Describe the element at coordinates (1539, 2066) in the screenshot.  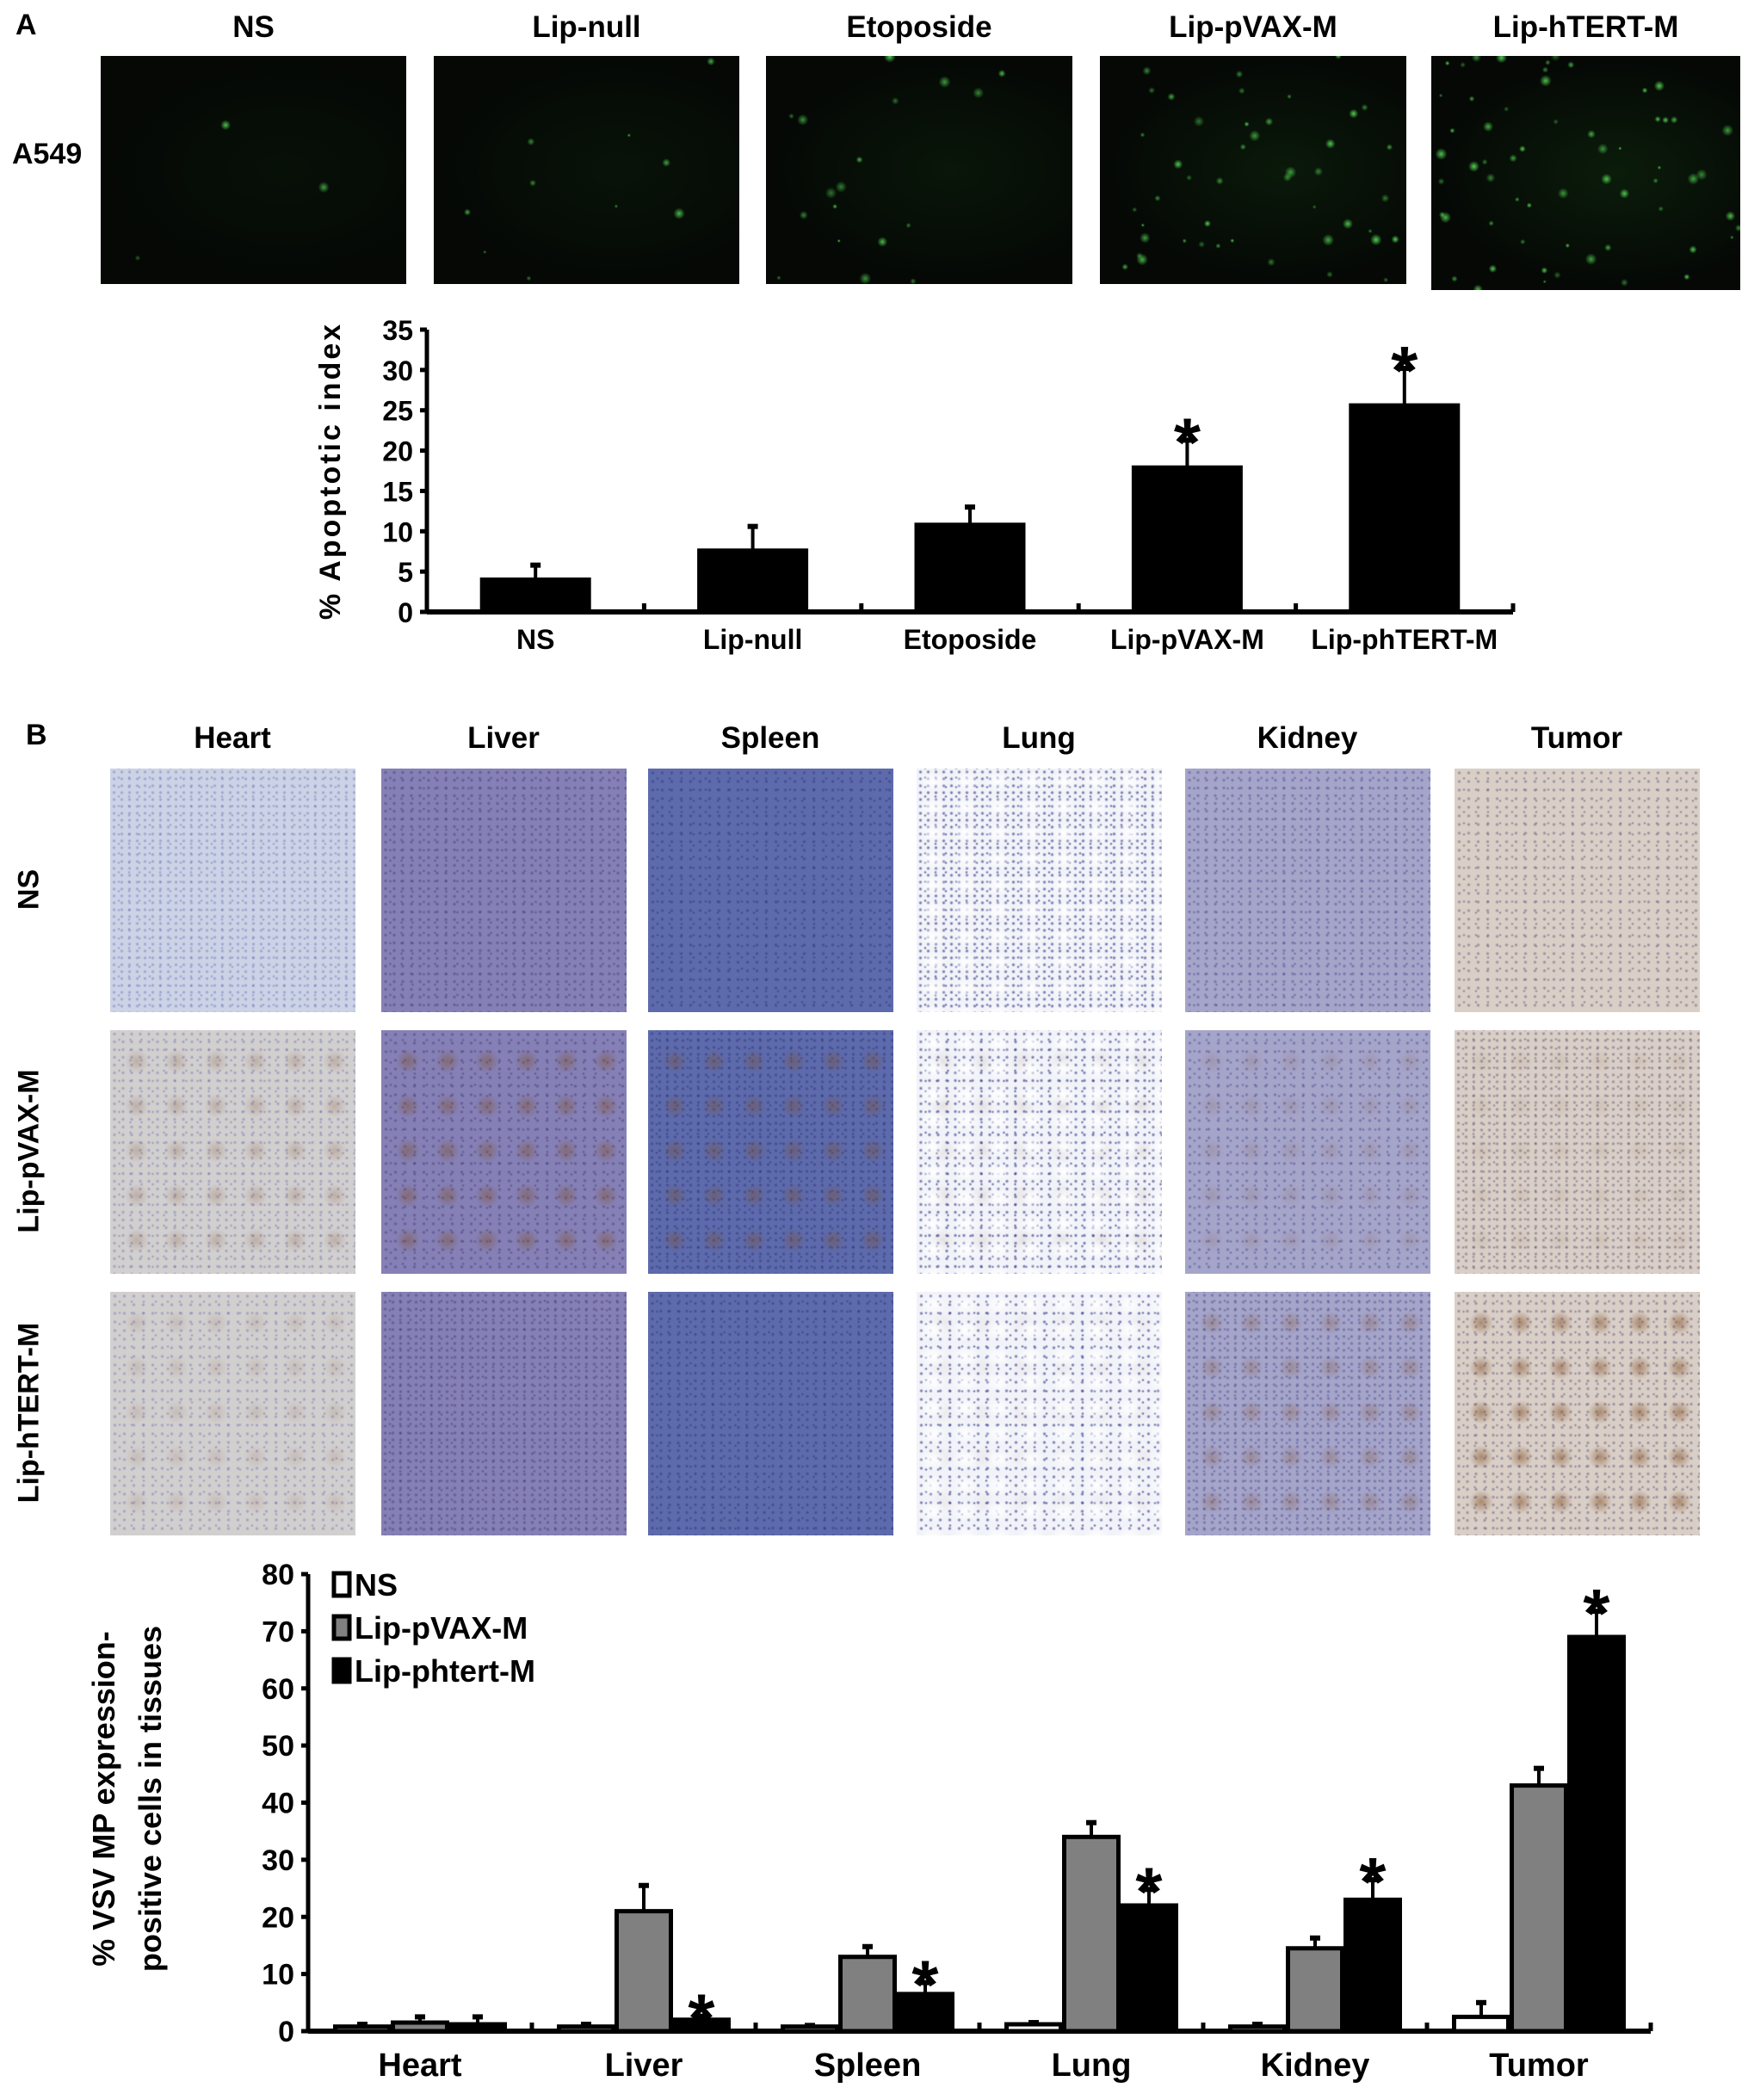
I see `x-tick-label: Tumor` at that location.